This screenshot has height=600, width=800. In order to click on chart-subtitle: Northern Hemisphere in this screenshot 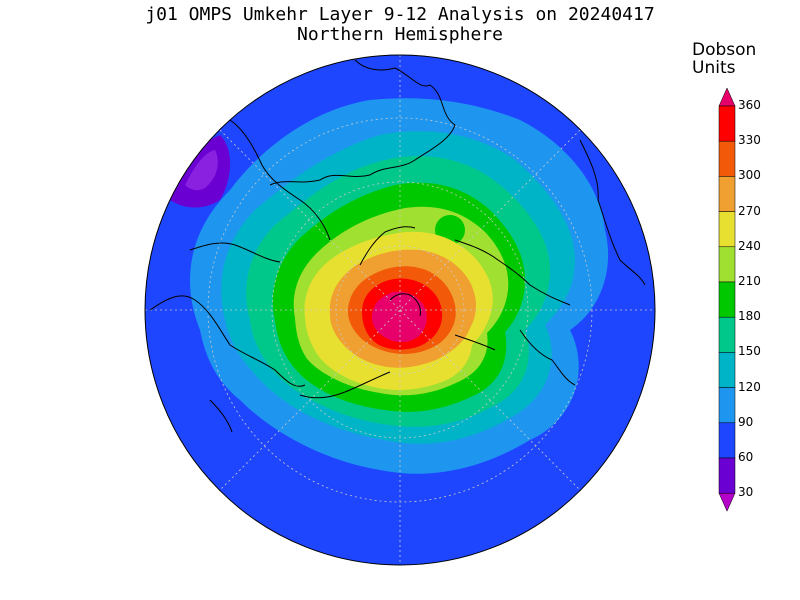, I will do `click(400, 34)`.